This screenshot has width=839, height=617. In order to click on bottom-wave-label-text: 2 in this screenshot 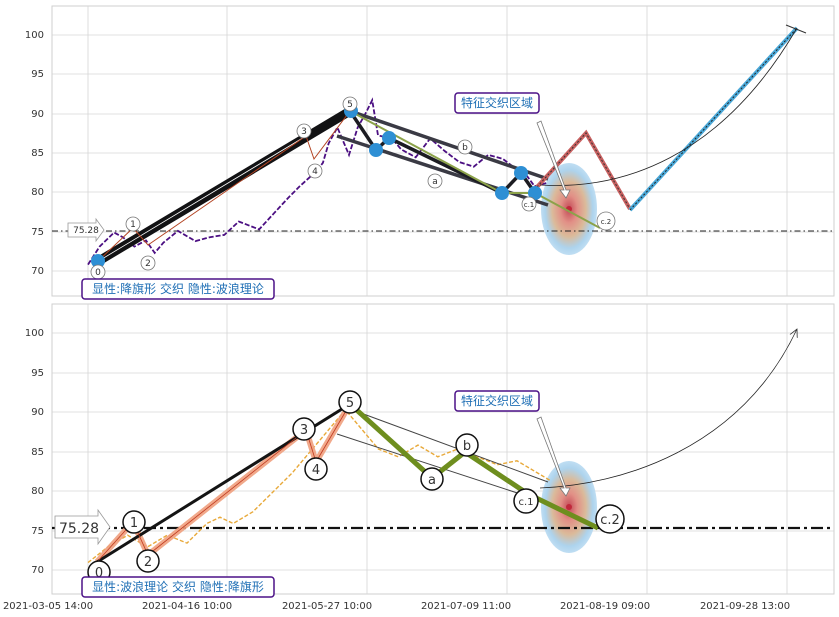, I will do `click(148, 562)`.